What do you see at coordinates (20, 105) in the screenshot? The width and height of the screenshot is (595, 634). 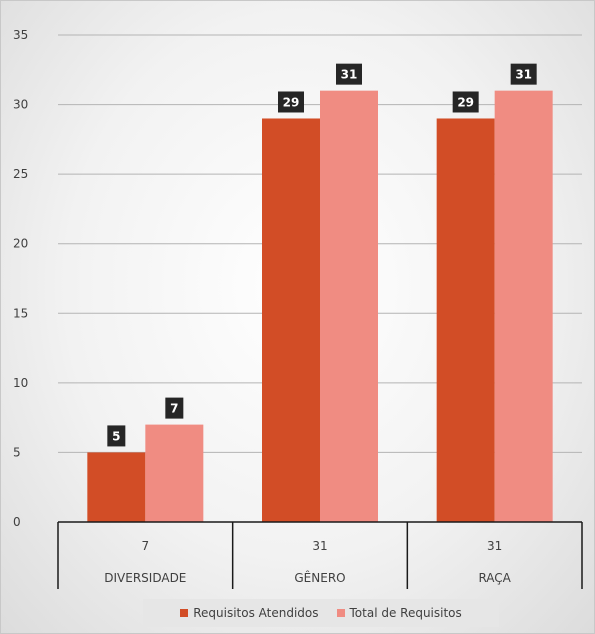 I see `y-tick-label-30: 30` at bounding box center [20, 105].